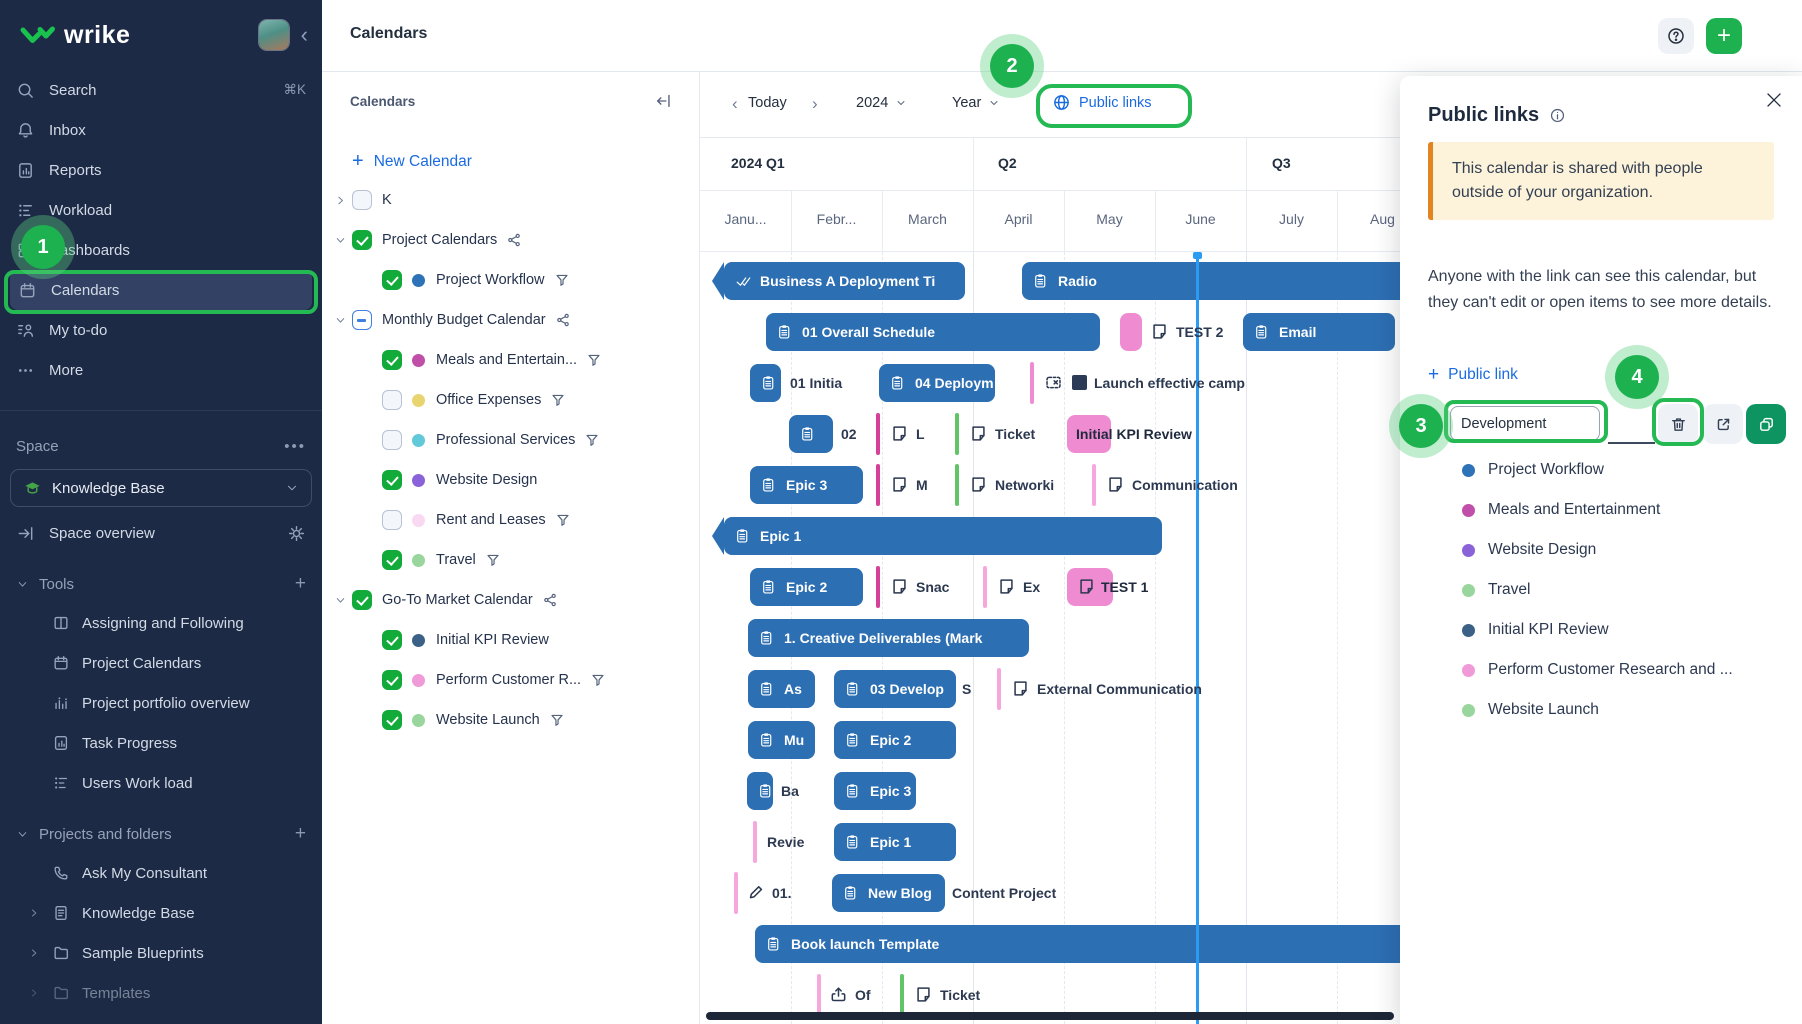 The width and height of the screenshot is (1802, 1024). Describe the element at coordinates (1557, 115) in the screenshot. I see `info-icon` at that location.